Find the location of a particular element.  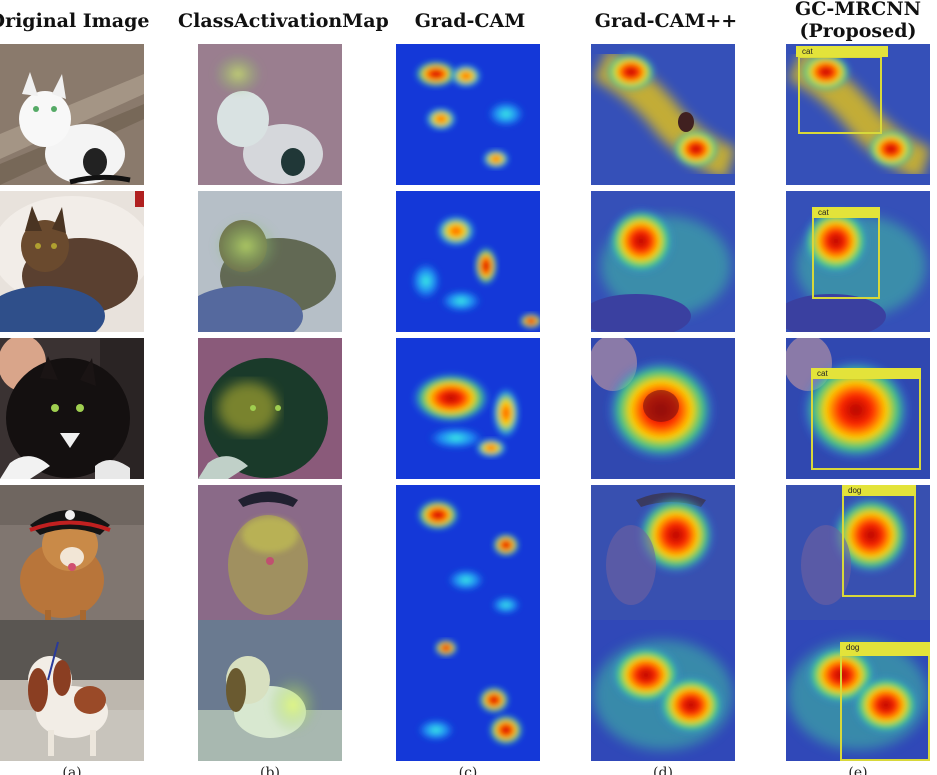

gcmrcnn-result-cat-black: cat is located at coordinates (858, 408).